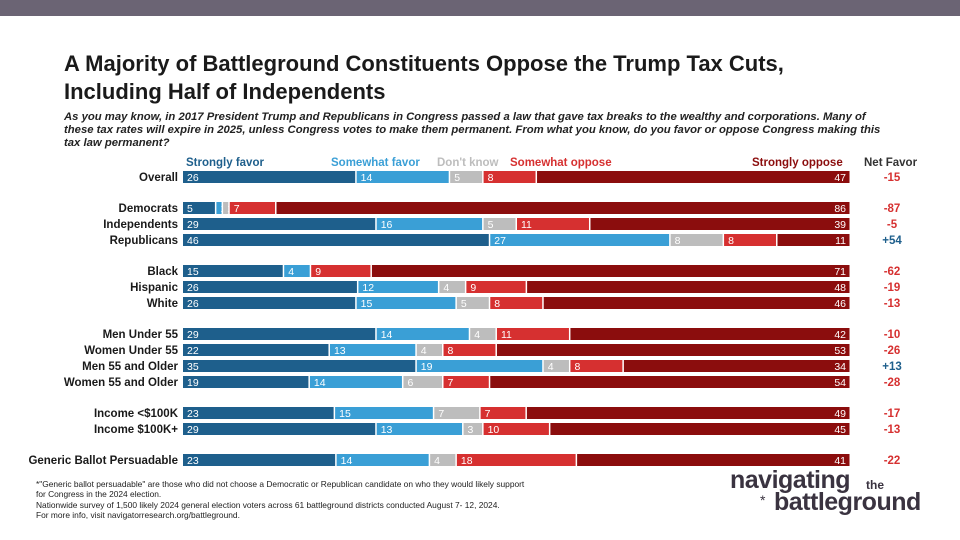 Image resolution: width=960 pixels, height=540 pixels. What do you see at coordinates (467, 461) in the screenshot?
I see `value-label-generic-ballot-persuadable-somewhat-oppose: 18` at bounding box center [467, 461].